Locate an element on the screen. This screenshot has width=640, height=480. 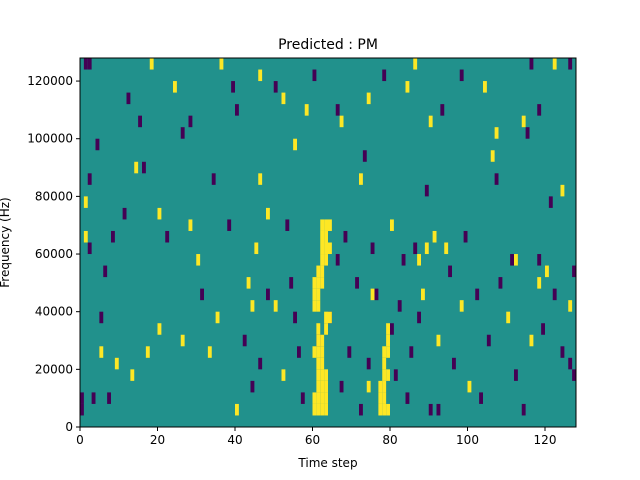
y-tick-label: 40000 is located at coordinates (54, 312).